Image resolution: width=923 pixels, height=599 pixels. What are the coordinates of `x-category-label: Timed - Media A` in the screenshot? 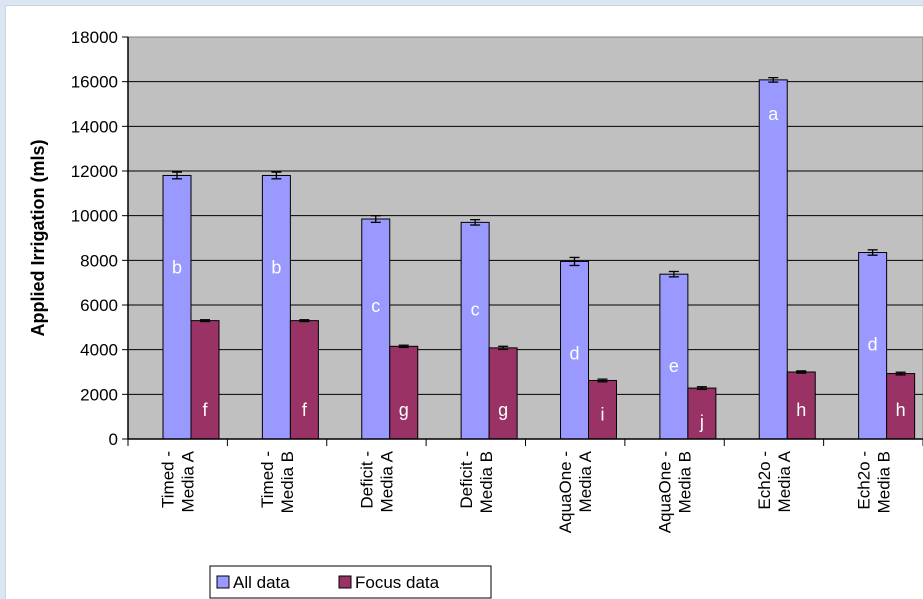 It's located at (178, 481).